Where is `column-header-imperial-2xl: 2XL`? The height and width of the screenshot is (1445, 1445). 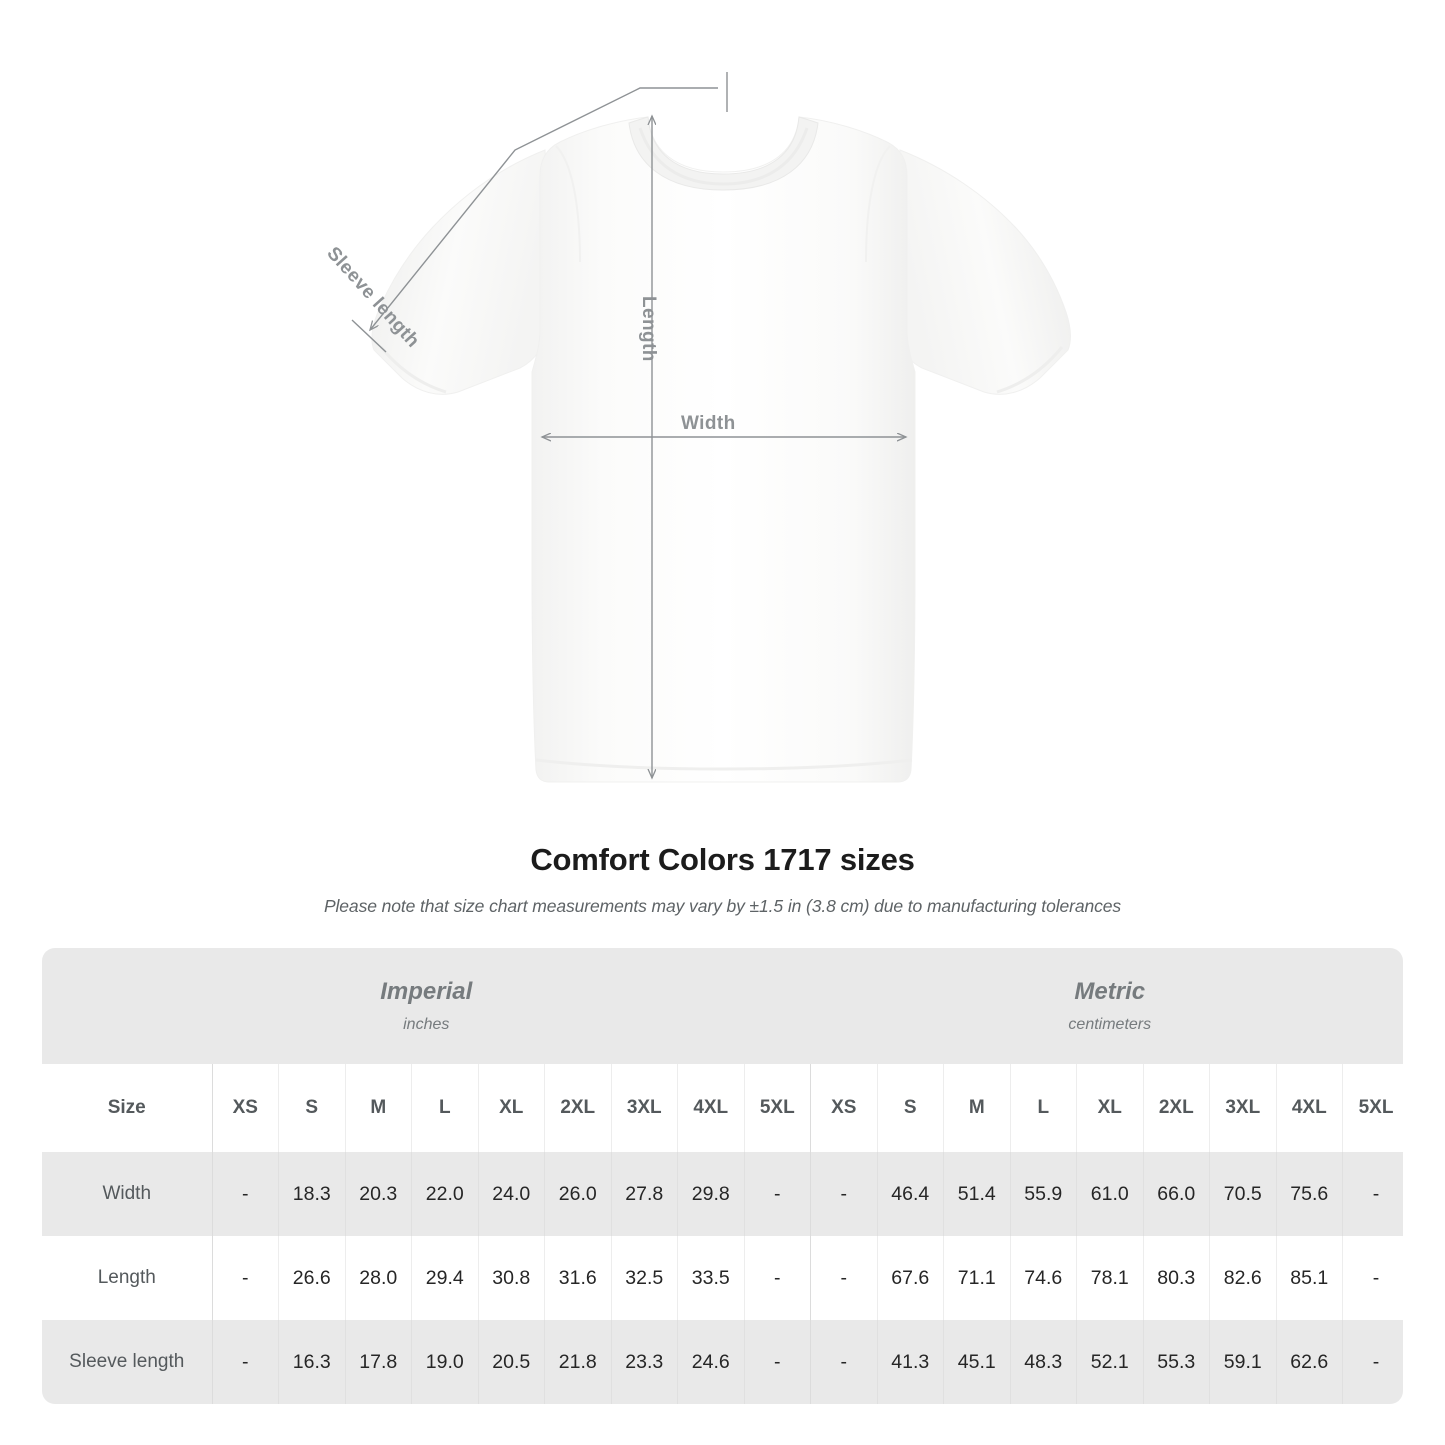
column-header-imperial-2xl: 2XL is located at coordinates (577, 1108).